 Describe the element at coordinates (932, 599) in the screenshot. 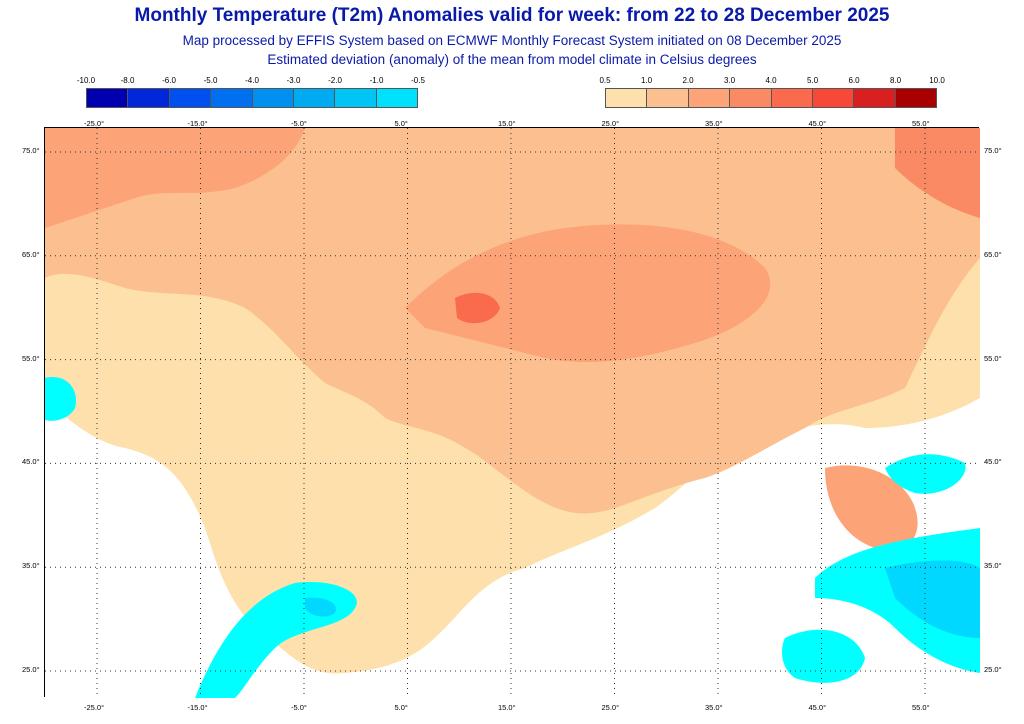

I see `cold-anomaly-middle-east-mid` at that location.